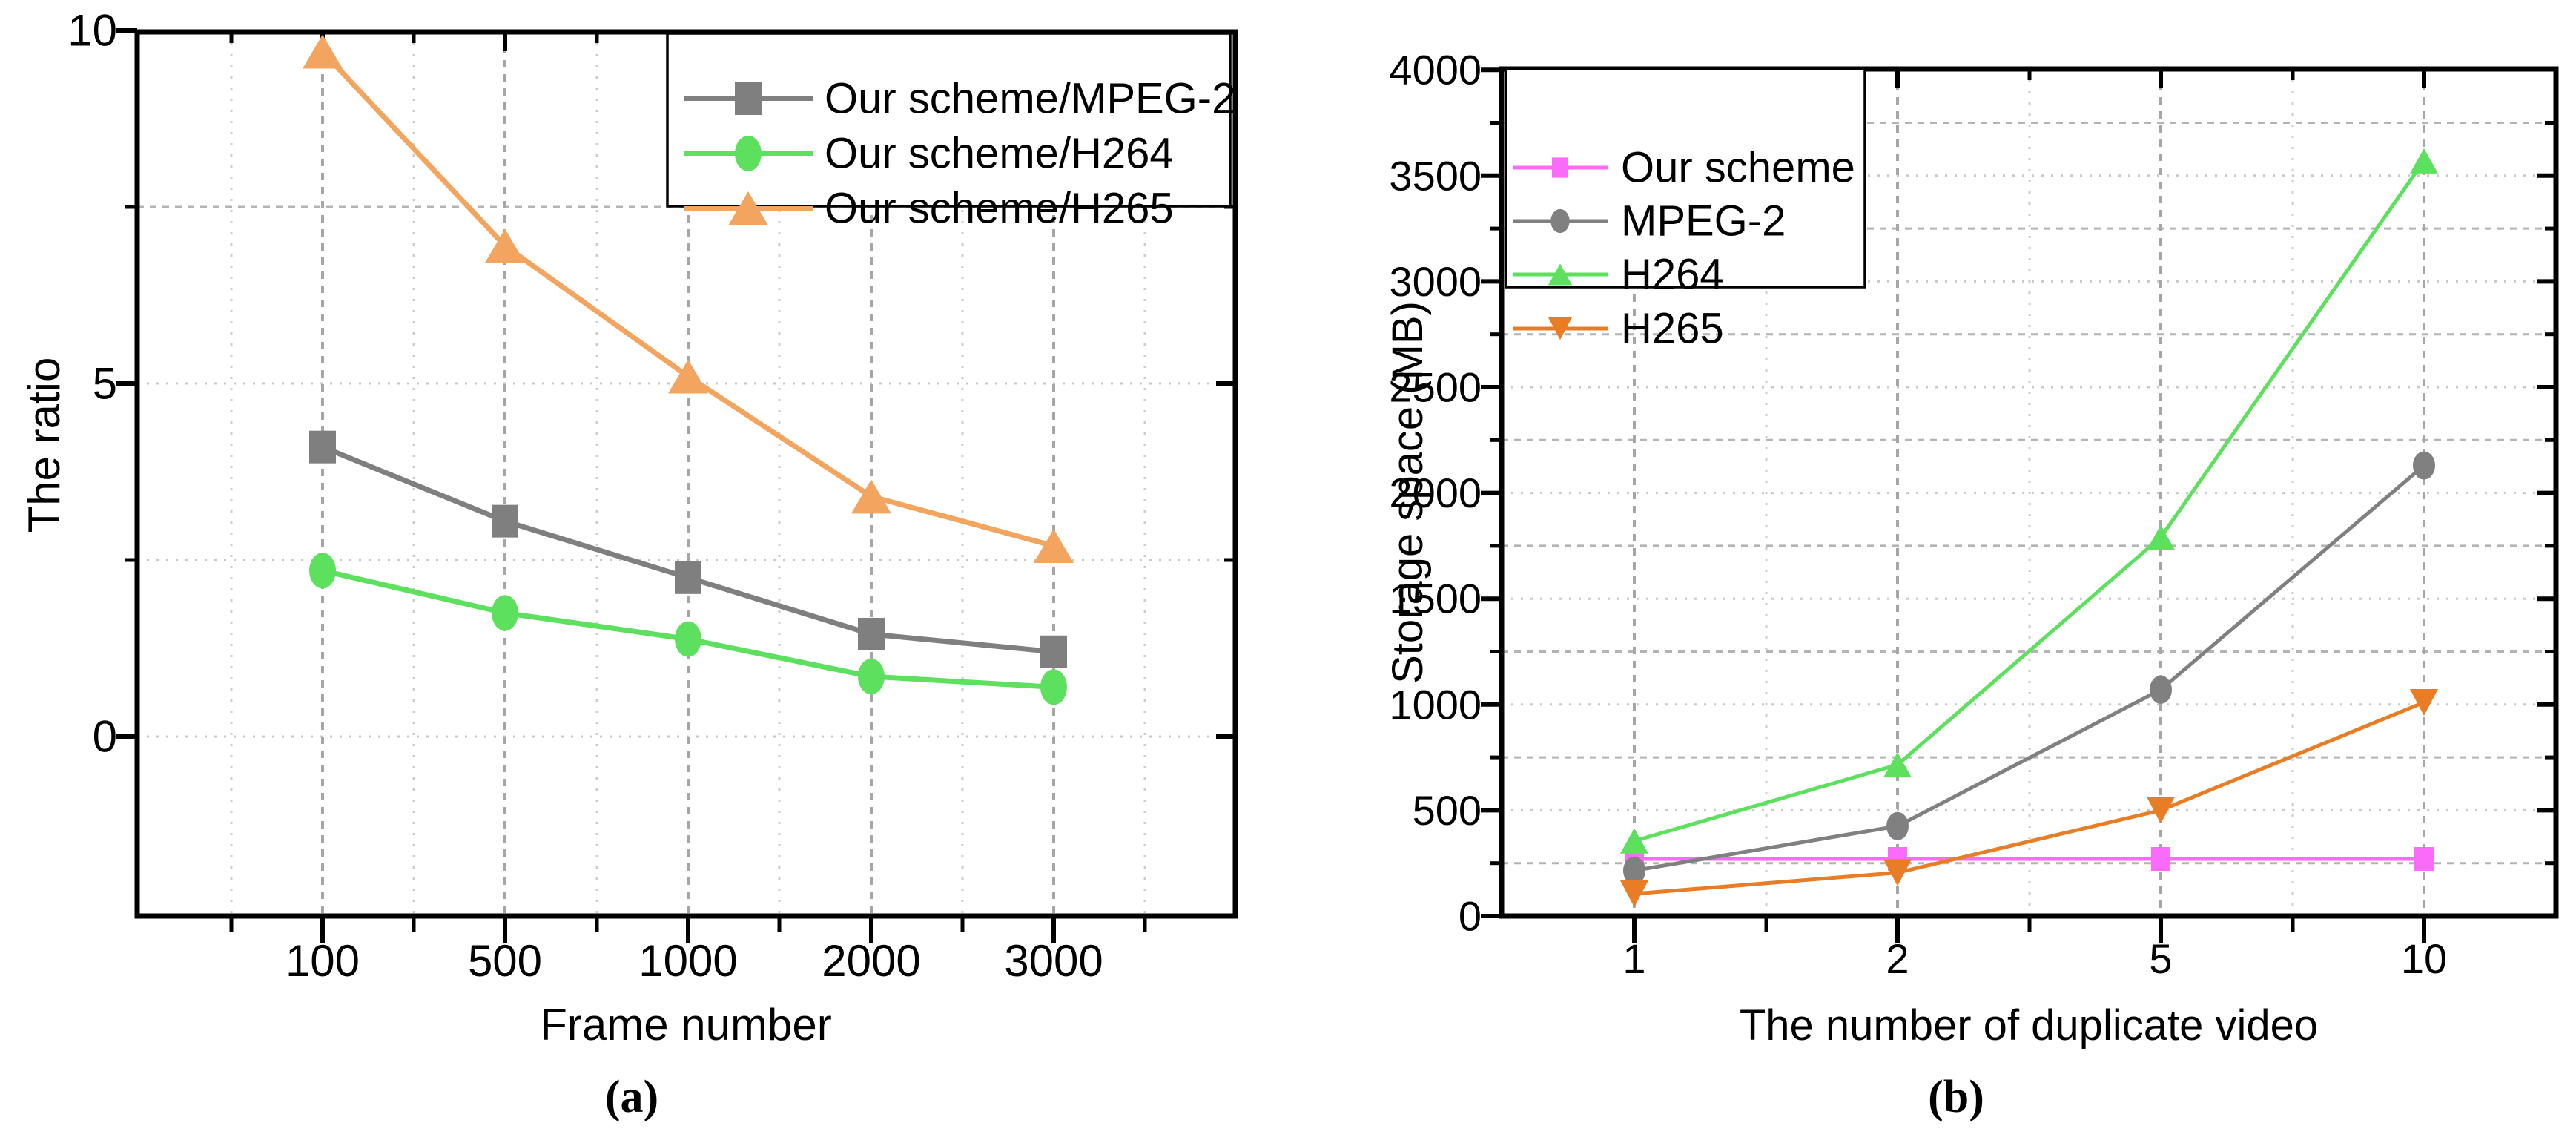 This screenshot has height=1143, width=2576. Describe the element at coordinates (2424, 959) in the screenshot. I see `x-tick-label: 10` at that location.